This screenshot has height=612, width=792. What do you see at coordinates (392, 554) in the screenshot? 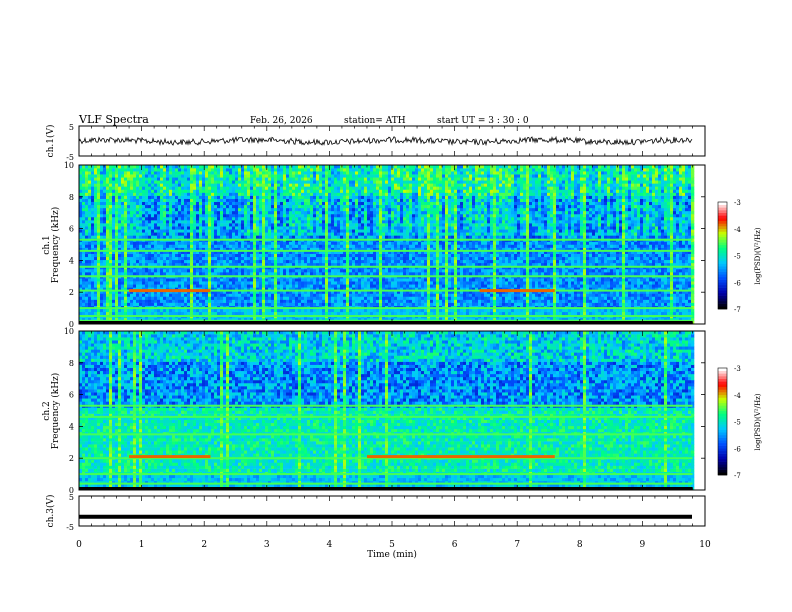
I see `x-axis-label: Time (min)` at bounding box center [392, 554].